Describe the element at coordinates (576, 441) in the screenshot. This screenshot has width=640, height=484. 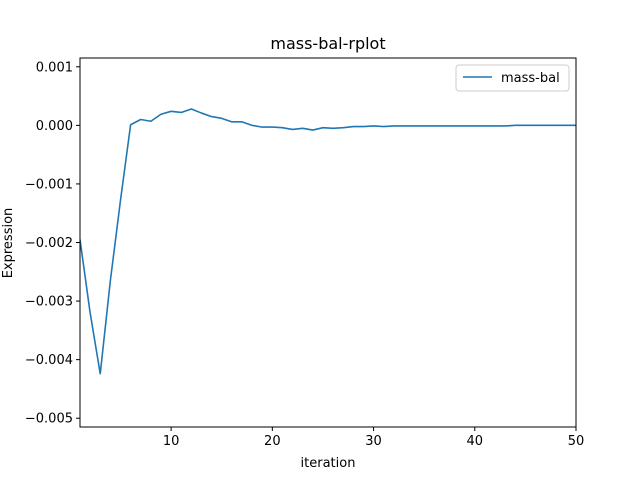
I see `x-tick-label: 50` at that location.